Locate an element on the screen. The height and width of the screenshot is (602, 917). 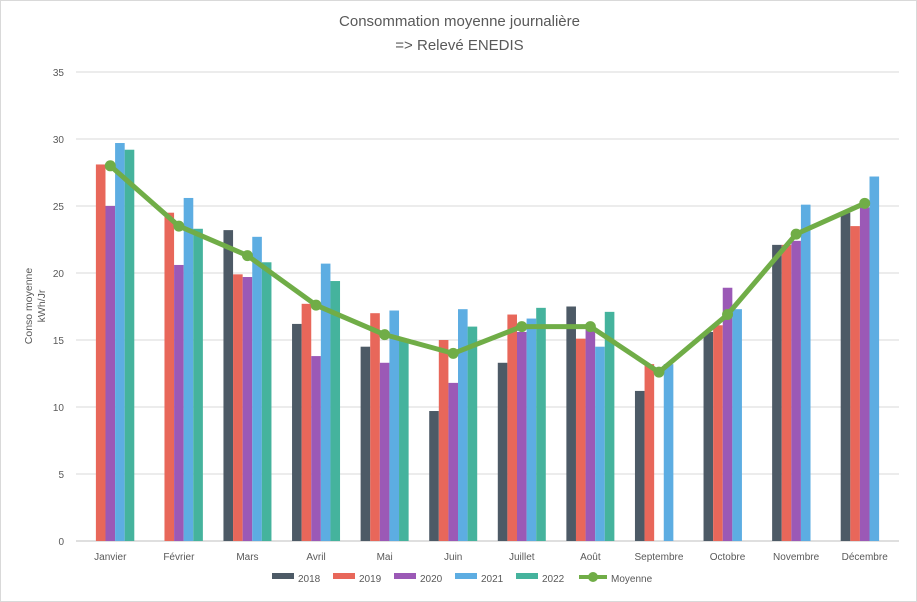
chart-subtitle: => Relevé ENEDIS is located at coordinates (459, 45).